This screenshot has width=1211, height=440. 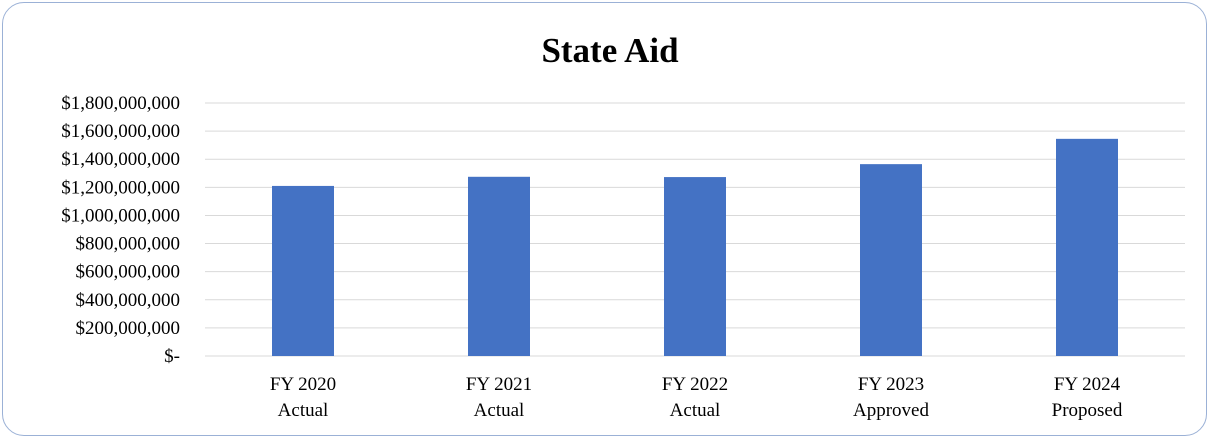 I want to click on x-tick-label: Approved, so click(x=891, y=410).